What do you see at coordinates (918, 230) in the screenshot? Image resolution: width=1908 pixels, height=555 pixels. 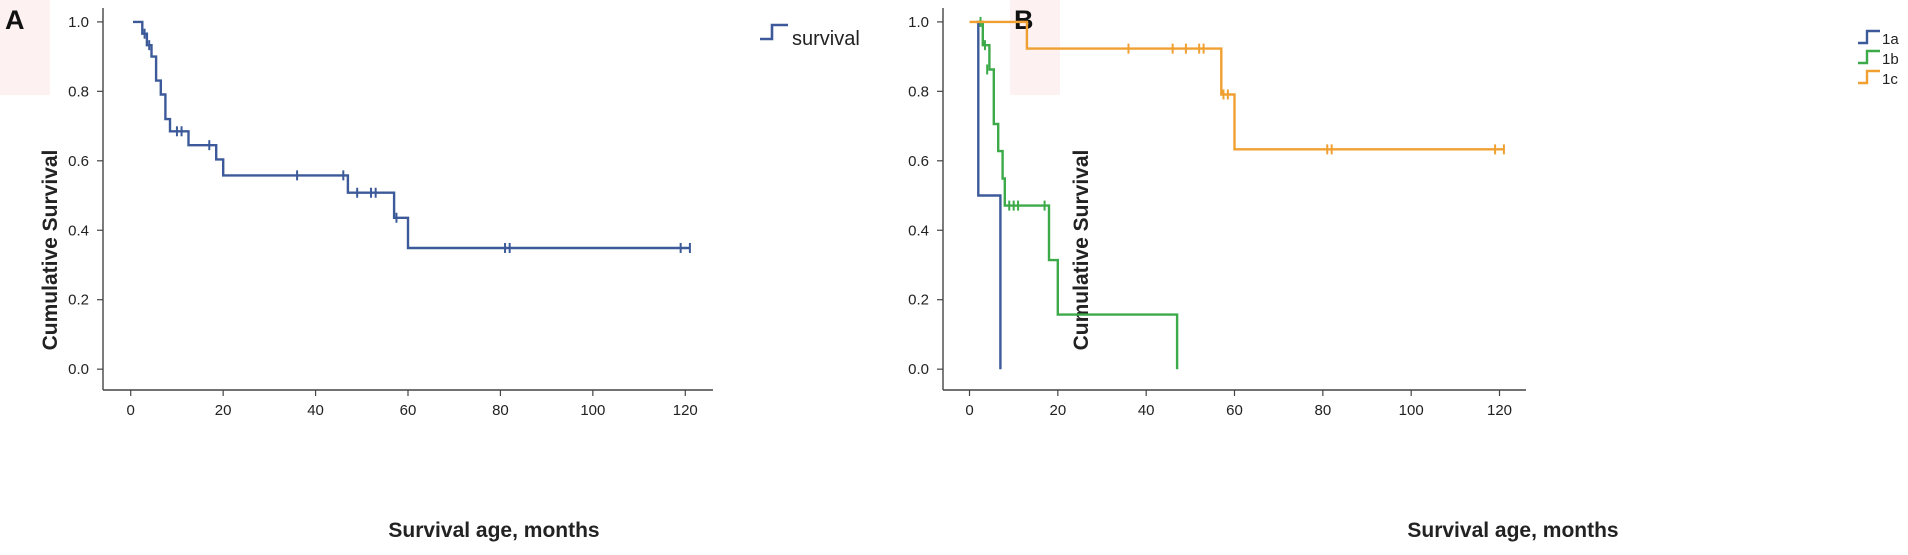 I see `panel-b-y-tick-label: 0.4` at bounding box center [918, 230].